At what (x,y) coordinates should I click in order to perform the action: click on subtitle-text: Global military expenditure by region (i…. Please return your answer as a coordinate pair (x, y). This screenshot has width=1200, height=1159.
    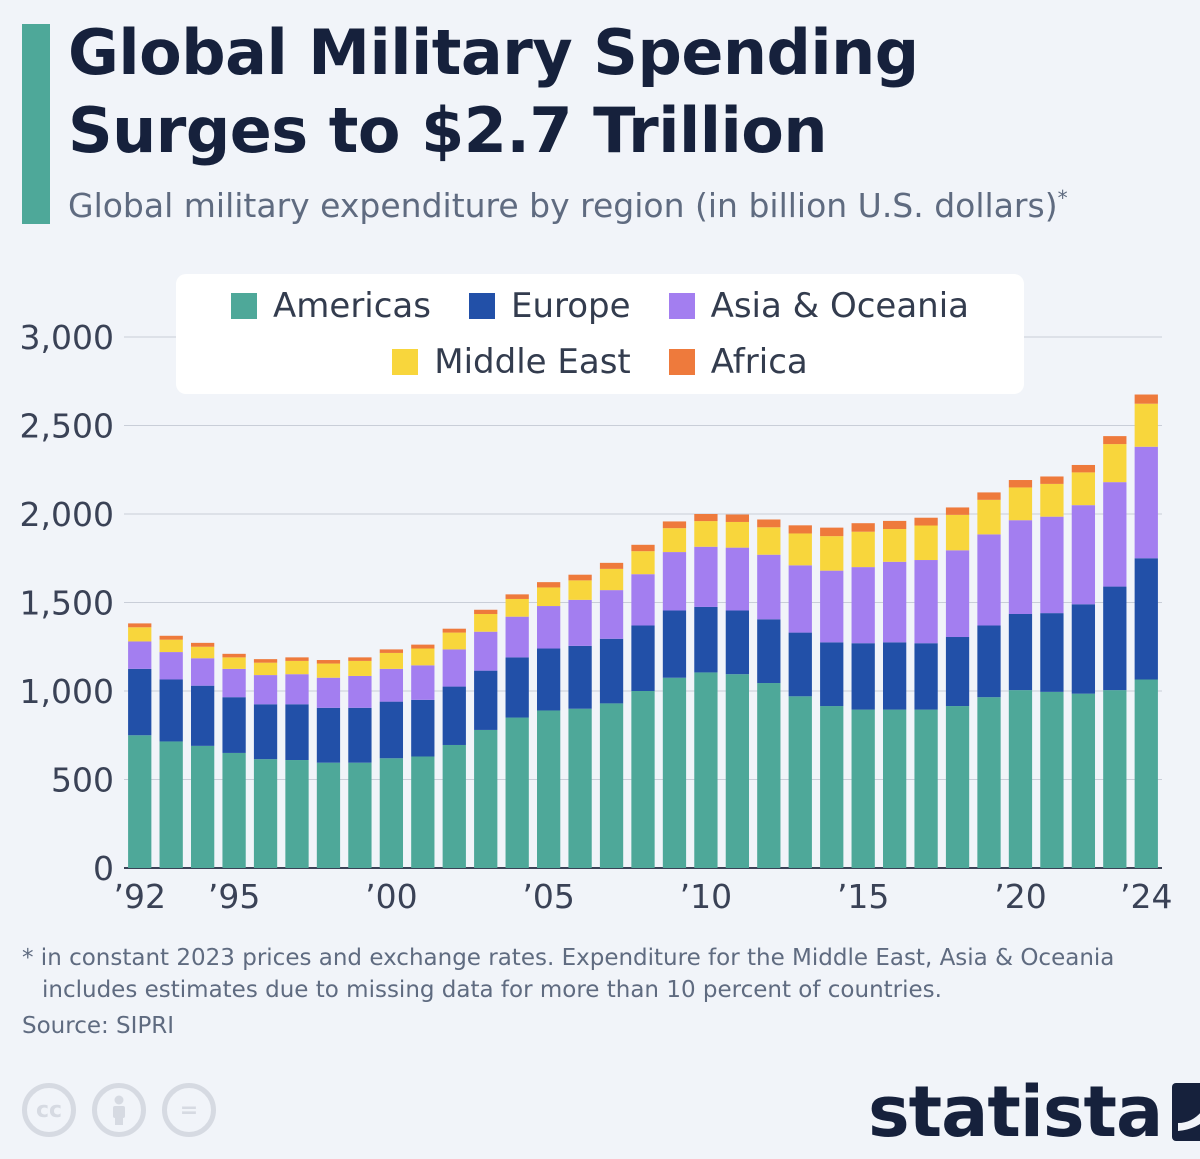
    Looking at the image, I should click on (563, 205).